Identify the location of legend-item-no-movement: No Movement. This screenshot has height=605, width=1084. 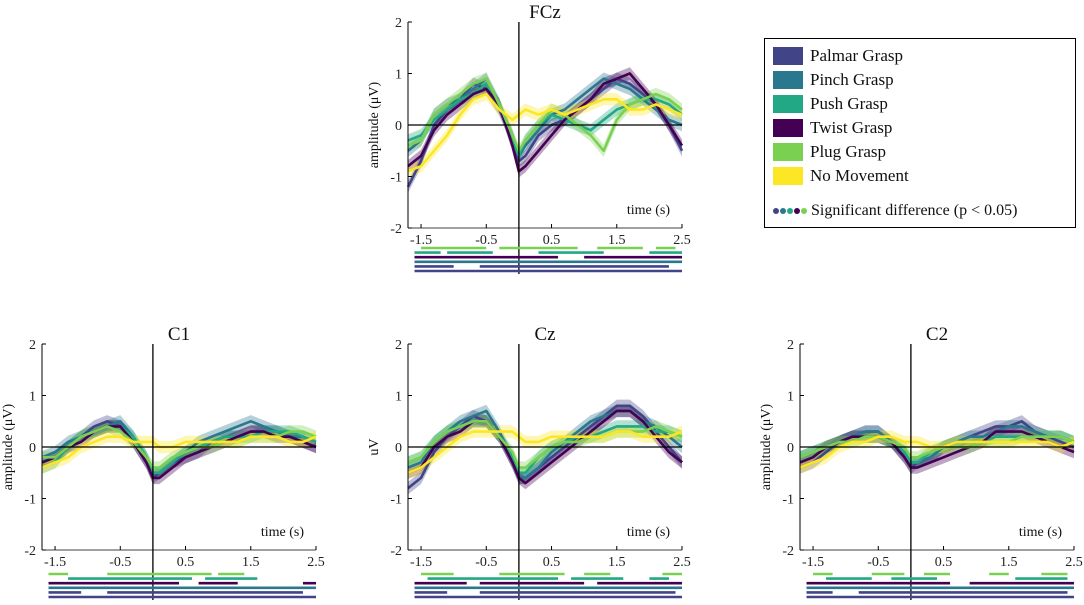
(841, 176).